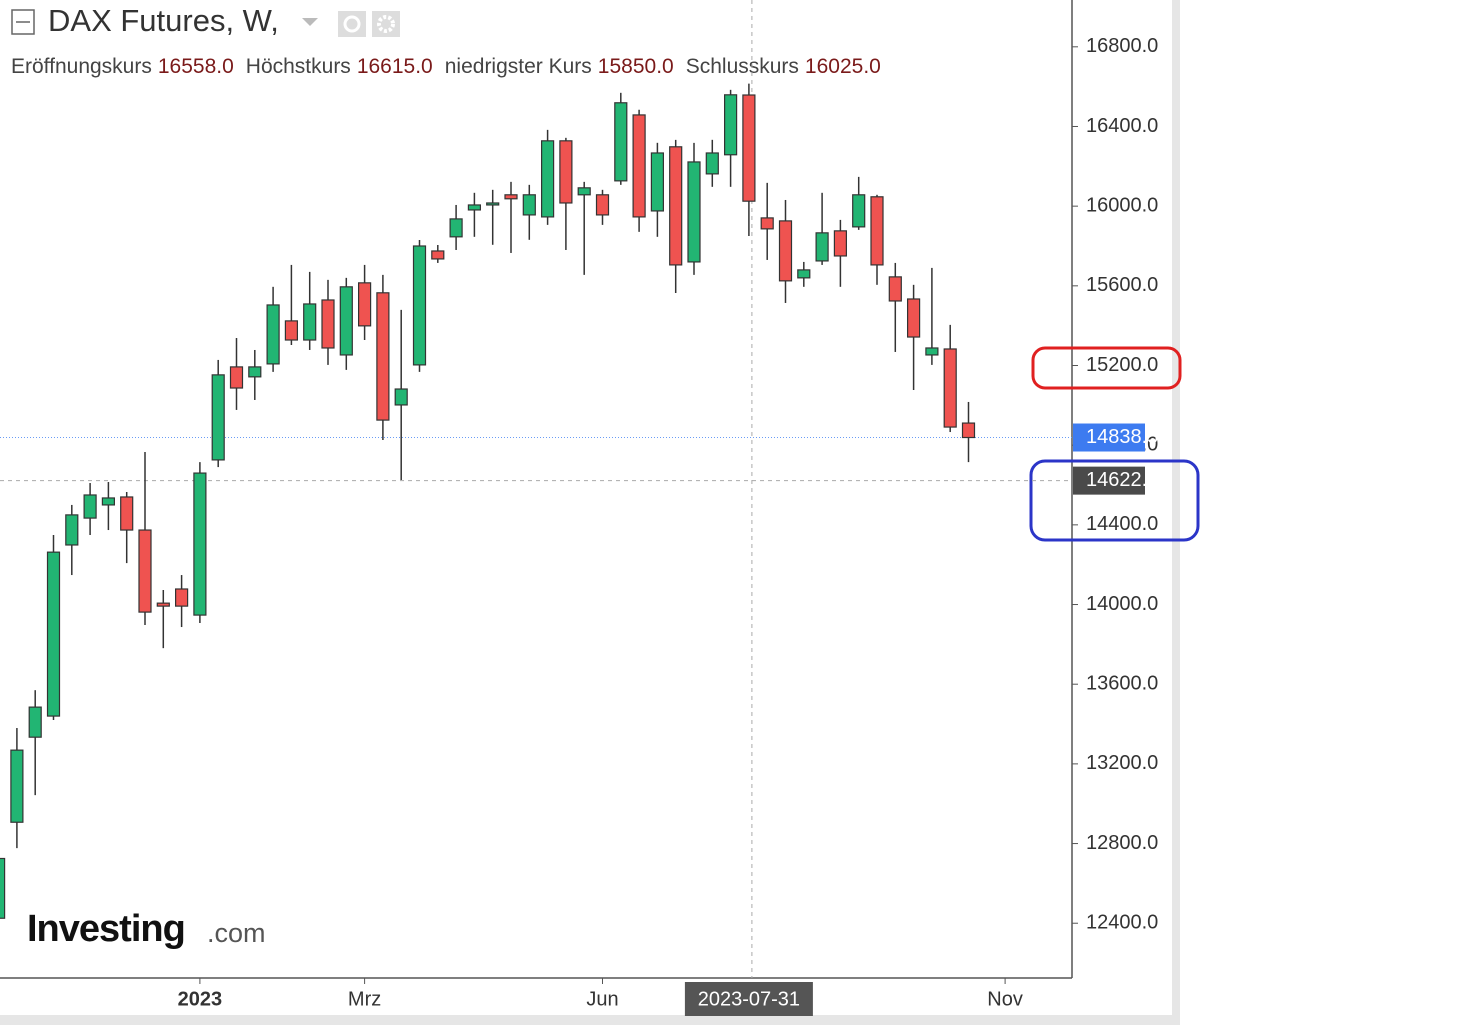 The height and width of the screenshot is (1025, 1463). What do you see at coordinates (843, 66) in the screenshot?
I see `legend-value: 16025.0` at bounding box center [843, 66].